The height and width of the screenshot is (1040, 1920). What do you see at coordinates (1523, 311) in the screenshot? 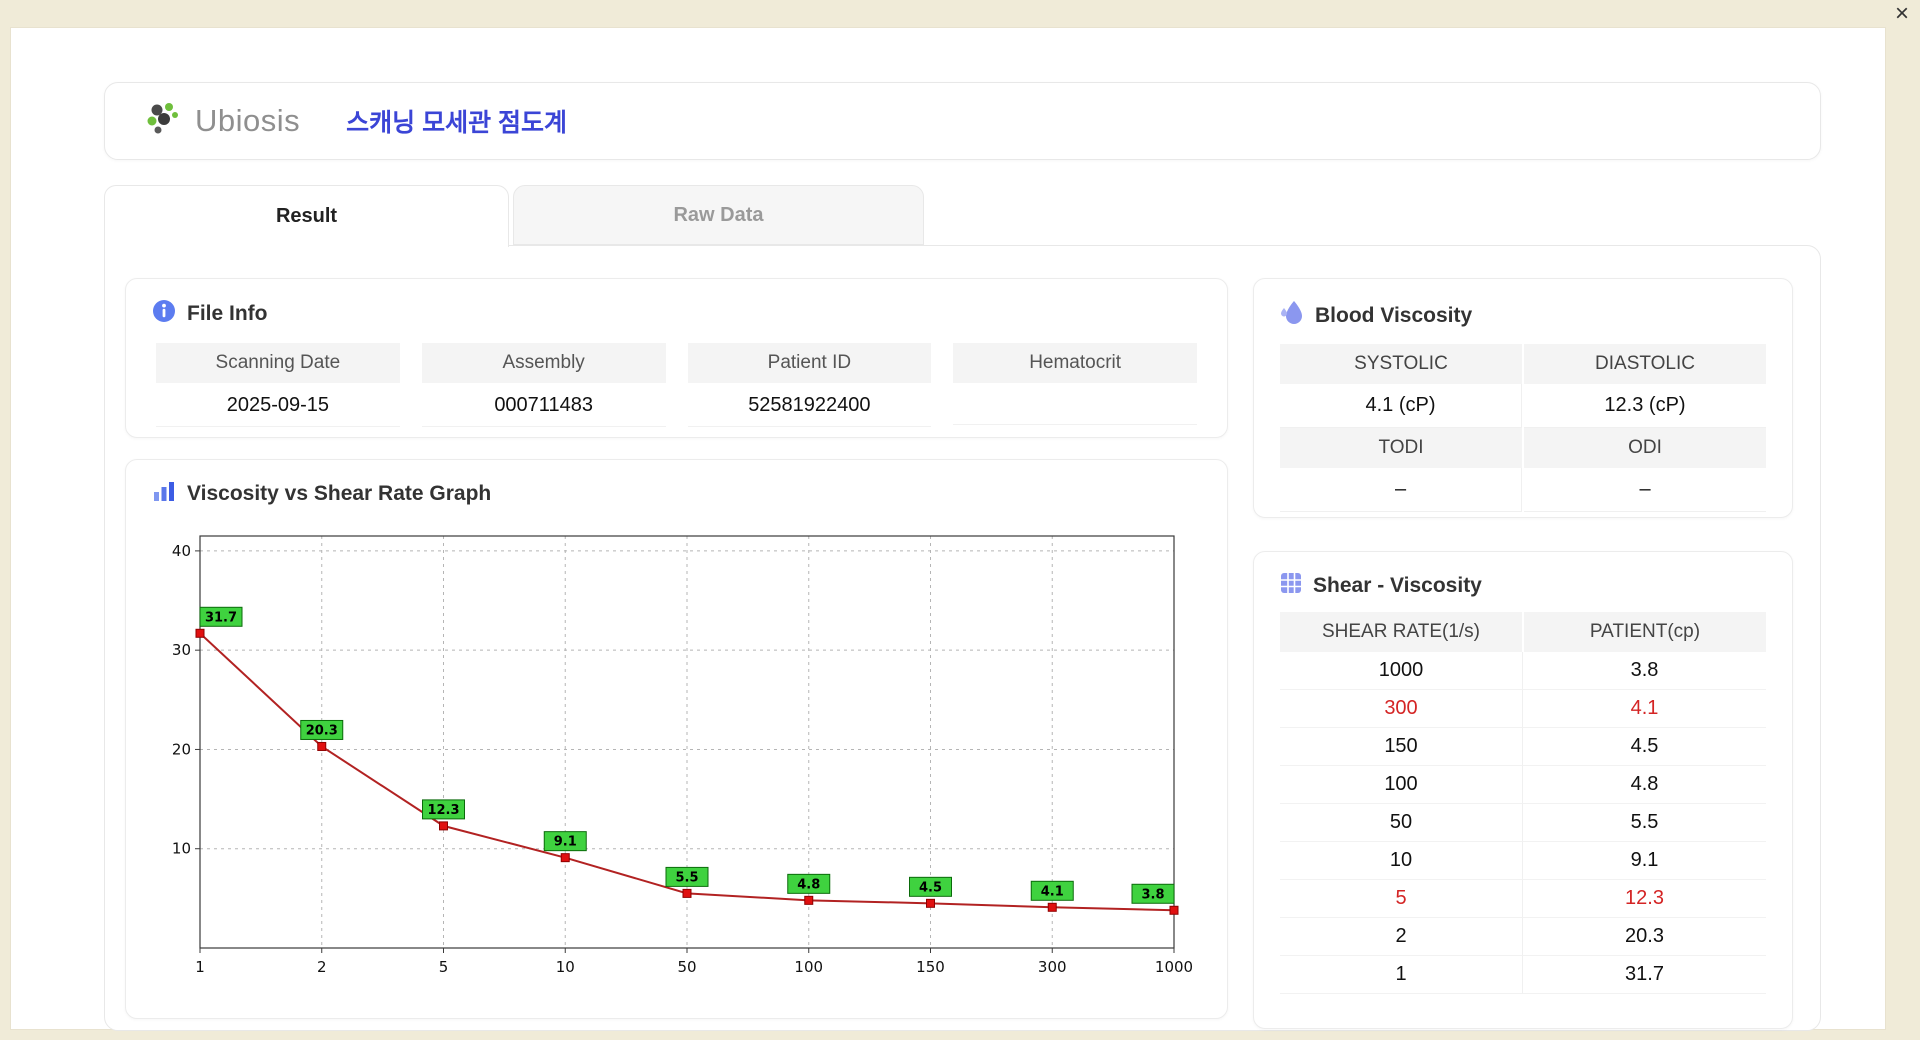
I see `blood-viscosity-header: Blood Viscosity` at bounding box center [1523, 311].